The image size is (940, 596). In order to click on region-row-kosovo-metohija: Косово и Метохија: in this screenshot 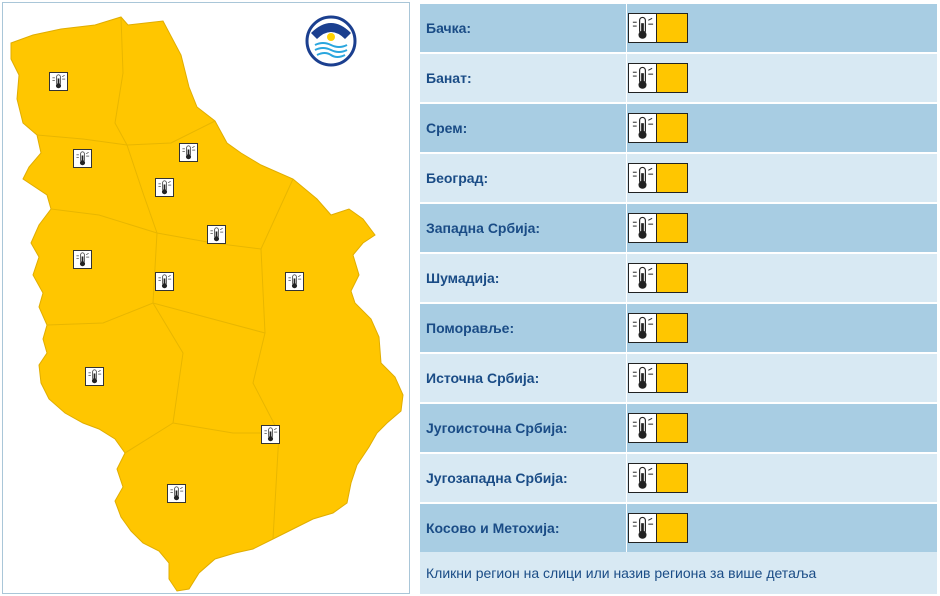, I will do `click(678, 528)`.